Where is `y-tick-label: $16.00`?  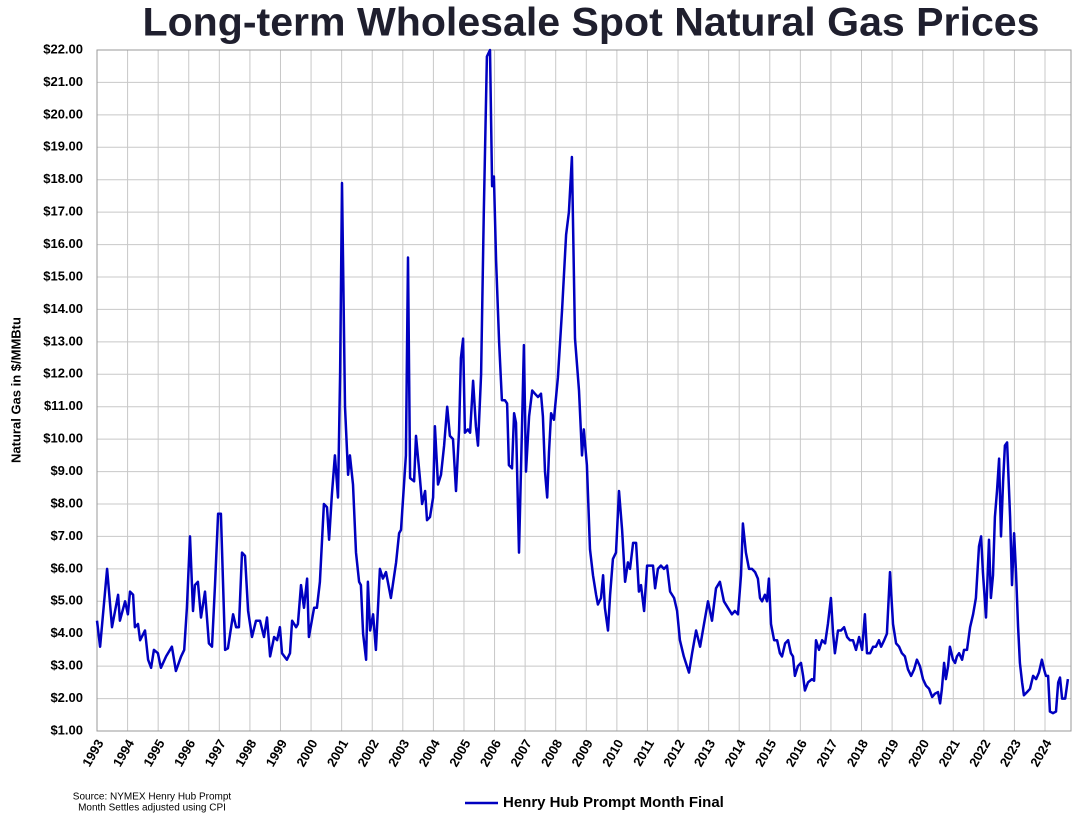
y-tick-label: $16.00 is located at coordinates (63, 243).